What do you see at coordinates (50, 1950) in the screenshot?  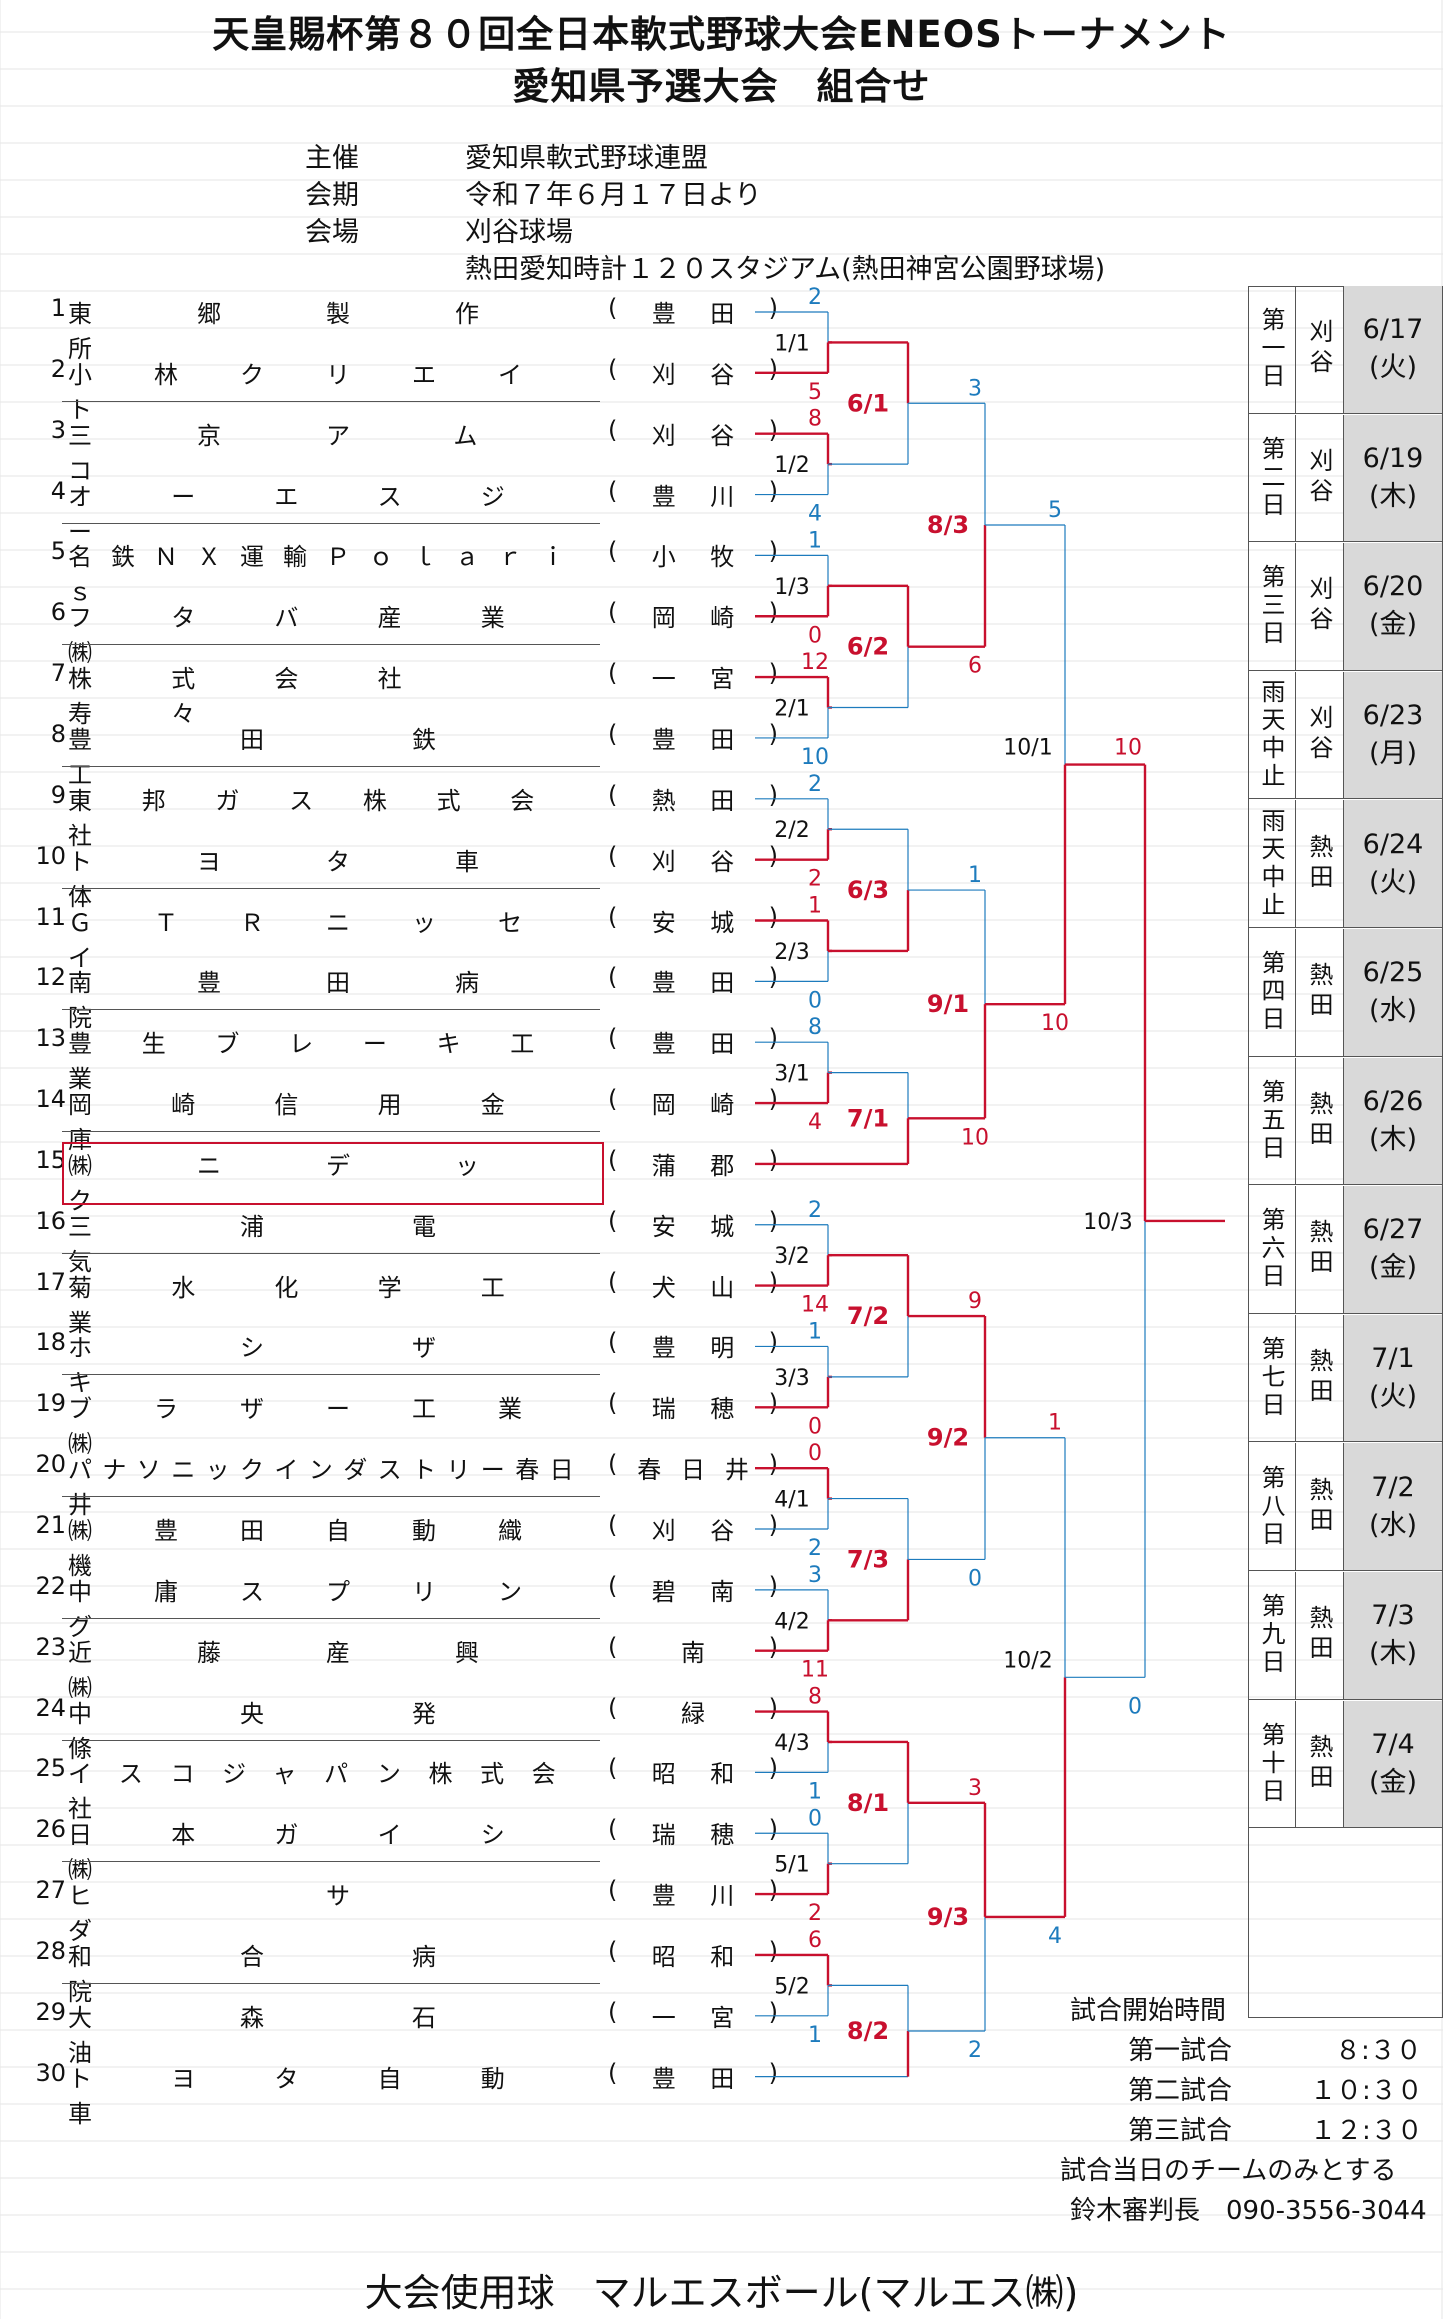 I see `team-number: 28` at bounding box center [50, 1950].